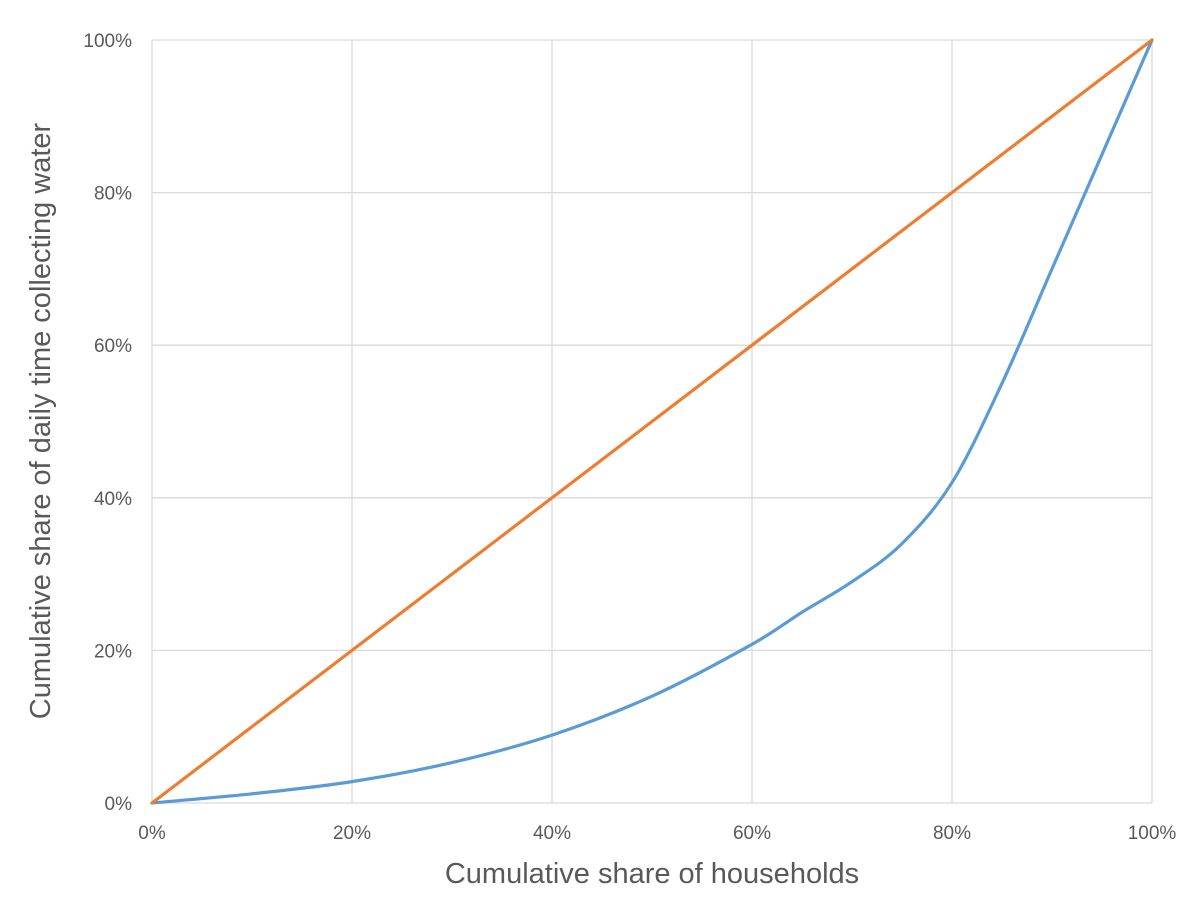  What do you see at coordinates (113, 194) in the screenshot?
I see `y-tick-label: 80%` at bounding box center [113, 194].